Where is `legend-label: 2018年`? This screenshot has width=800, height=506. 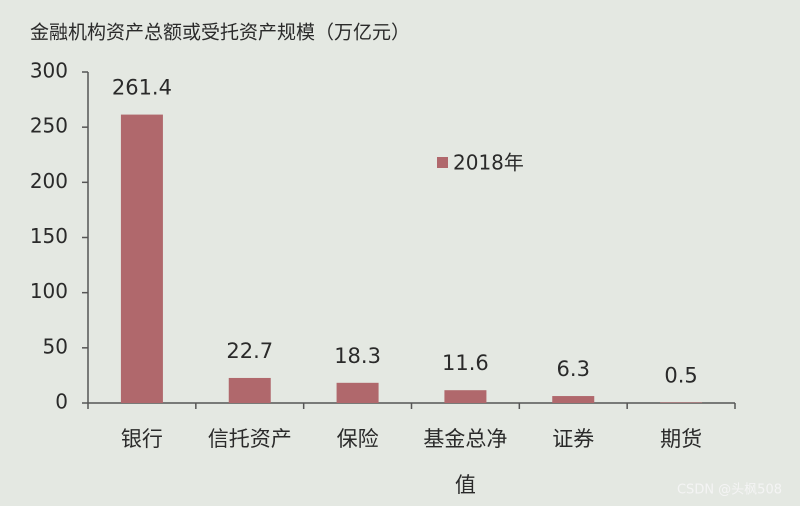 legend-label: 2018年 is located at coordinates (488, 163).